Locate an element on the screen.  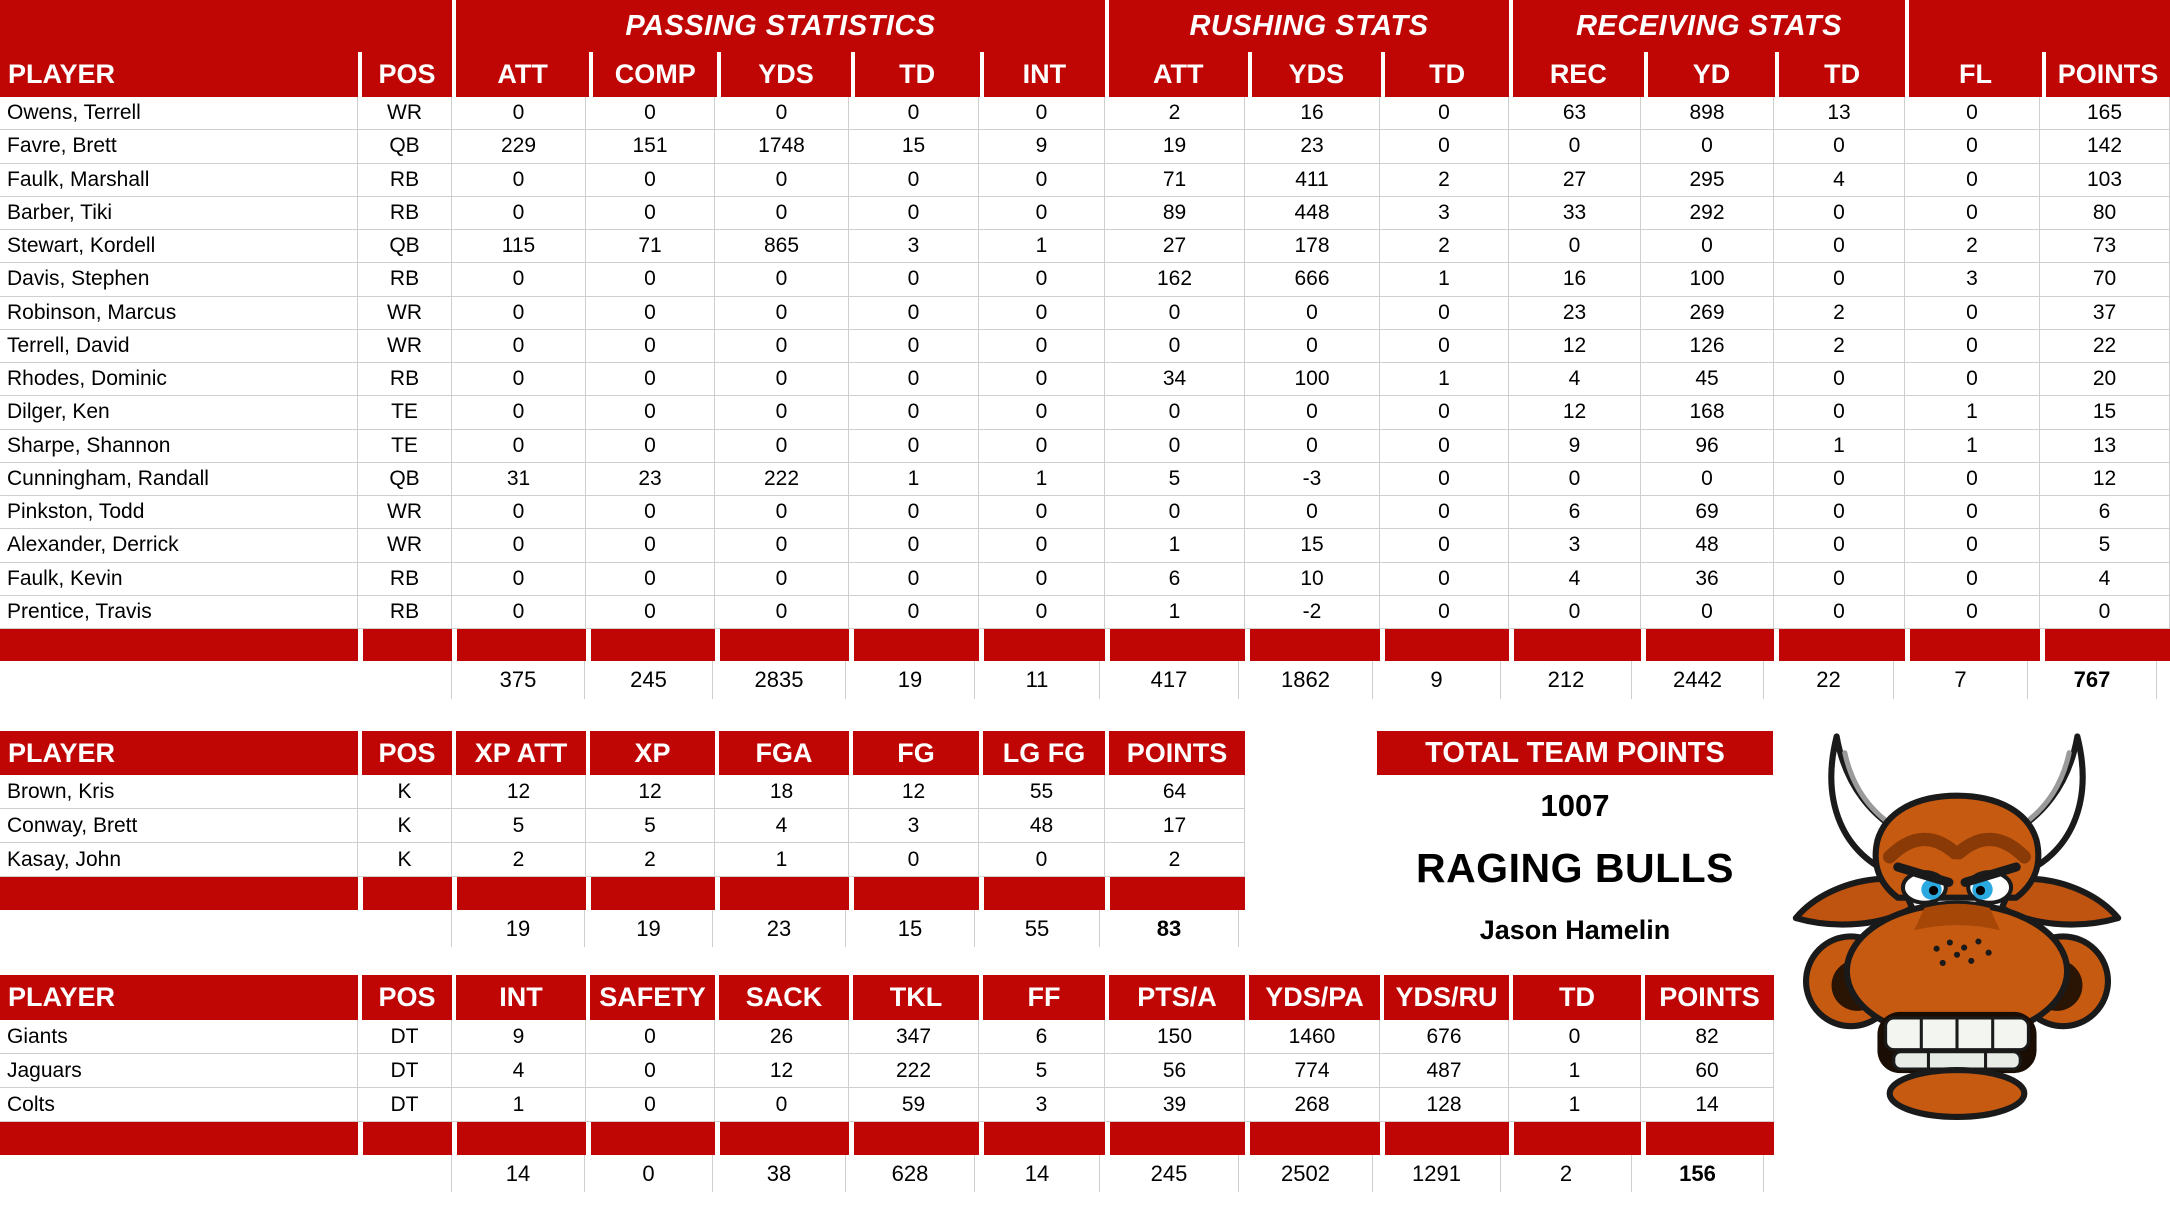
stat-cell: 20 is located at coordinates (2105, 380).